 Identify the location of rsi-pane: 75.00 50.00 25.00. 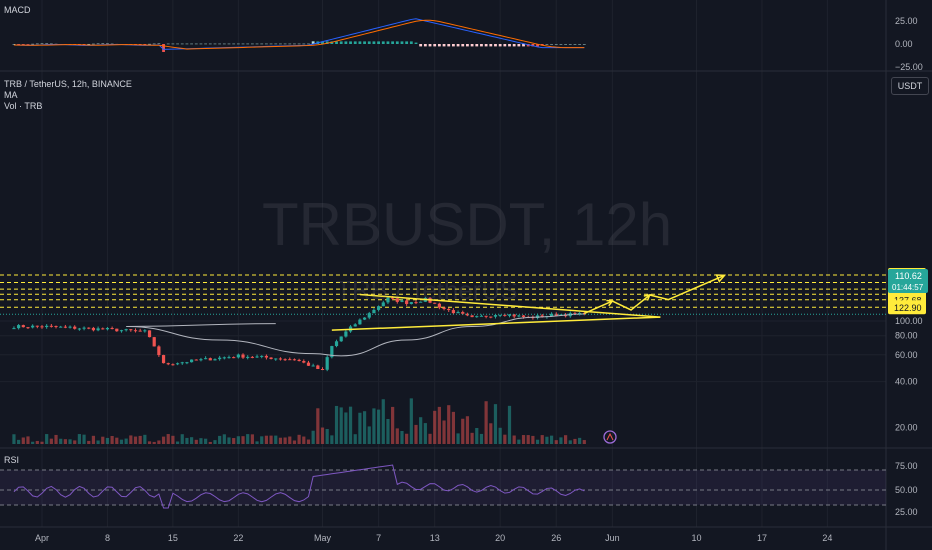
(459, 489).